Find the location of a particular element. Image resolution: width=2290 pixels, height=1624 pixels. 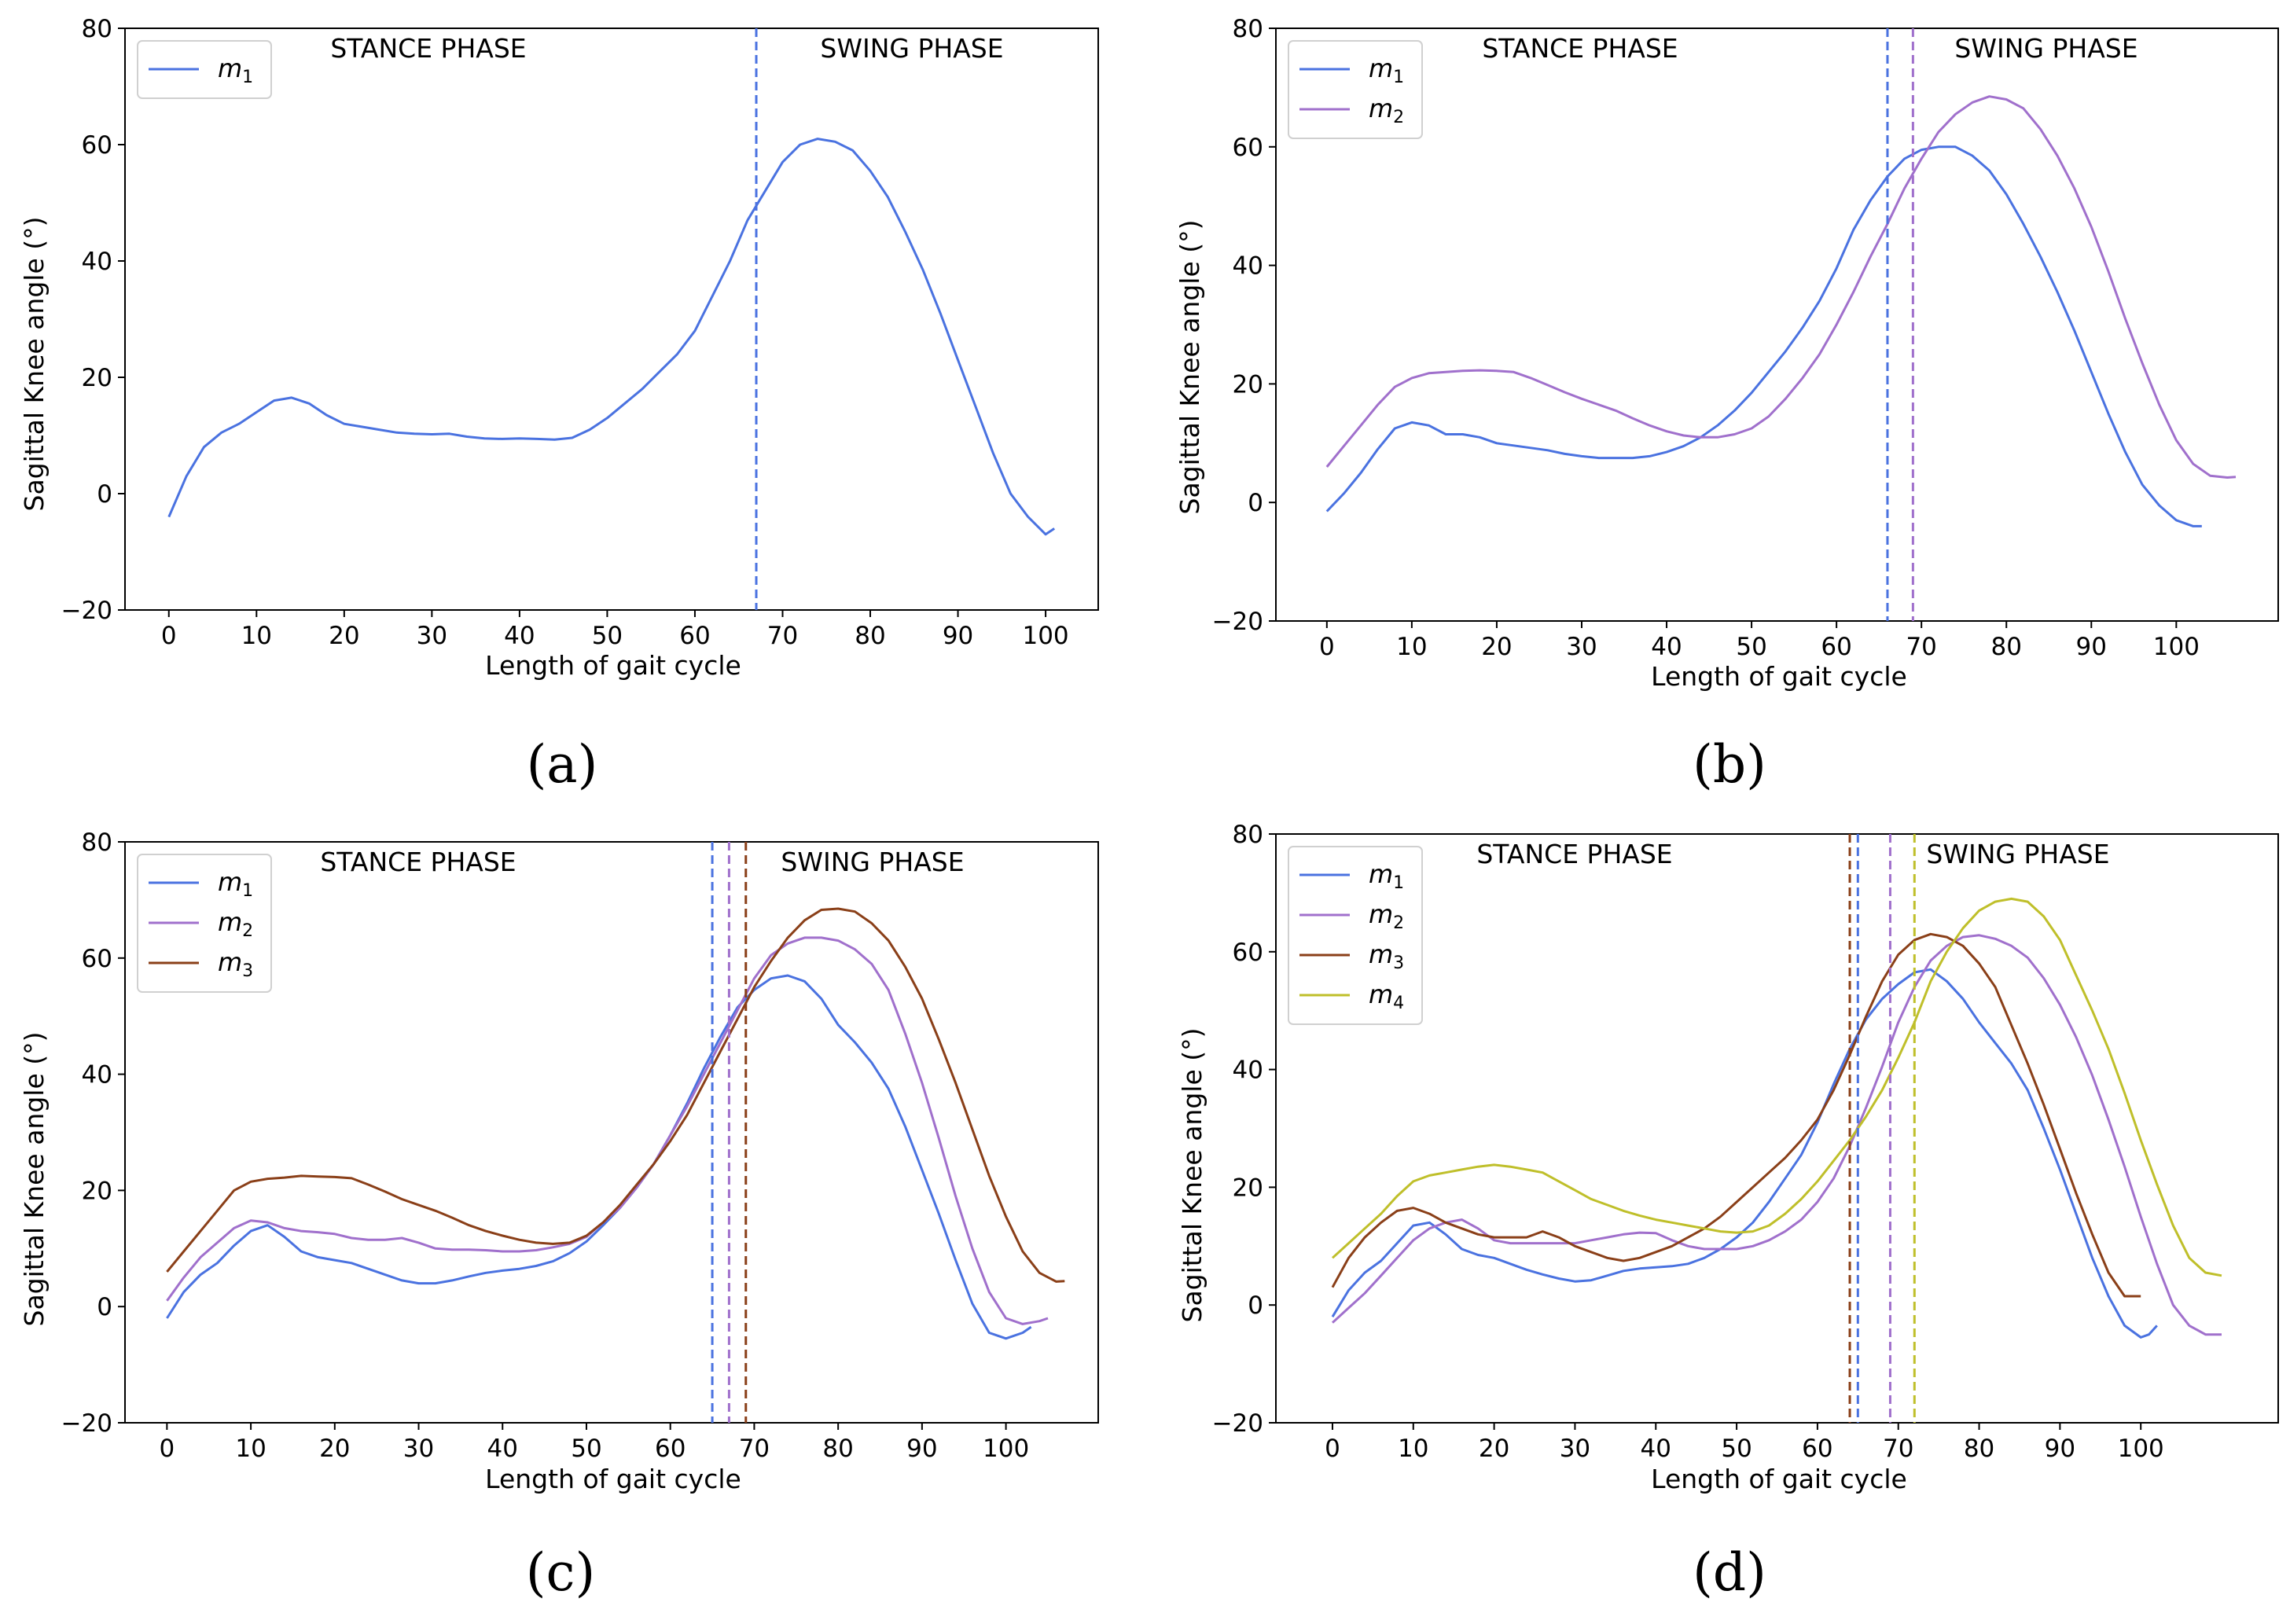

panel-caption: (c) is located at coordinates (560, 1572).